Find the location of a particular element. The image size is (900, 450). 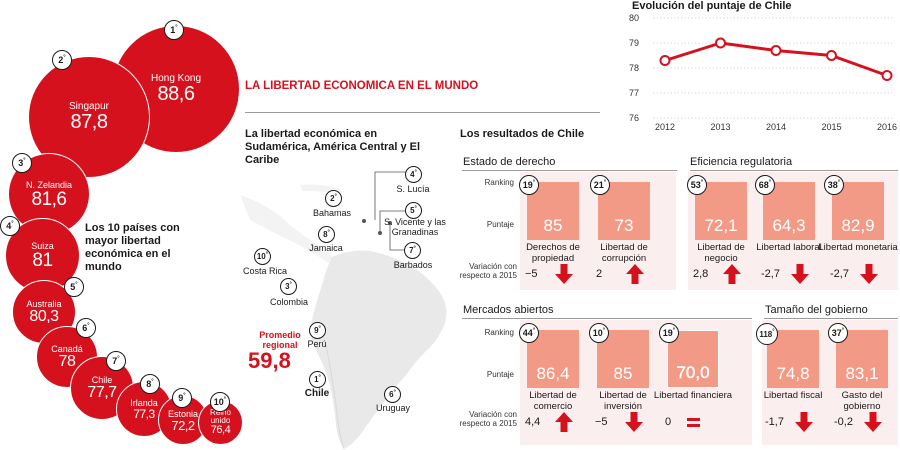

score-value: 64,3 is located at coordinates (789, 225).